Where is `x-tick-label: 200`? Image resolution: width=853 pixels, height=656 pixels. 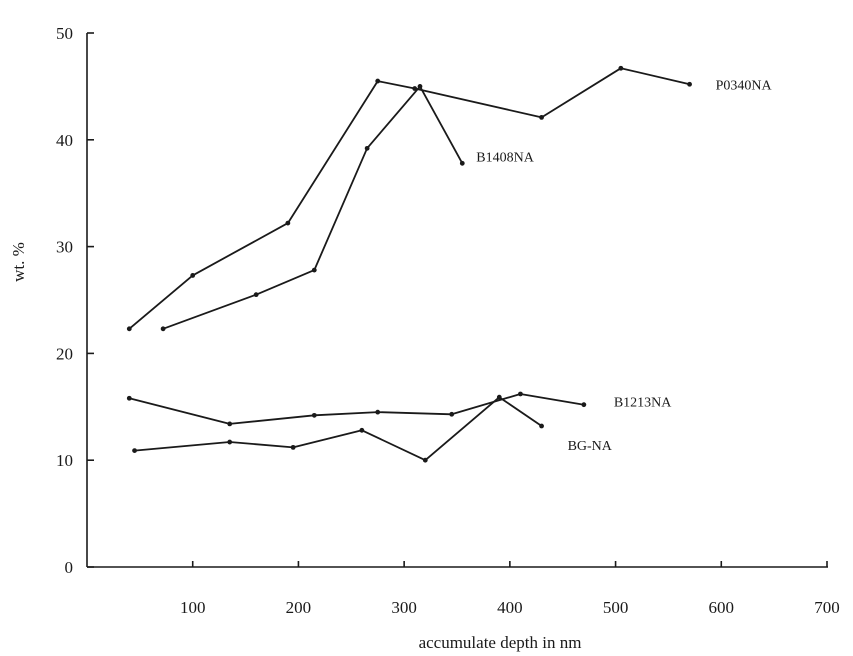
x-tick-label: 200 is located at coordinates (299, 607).